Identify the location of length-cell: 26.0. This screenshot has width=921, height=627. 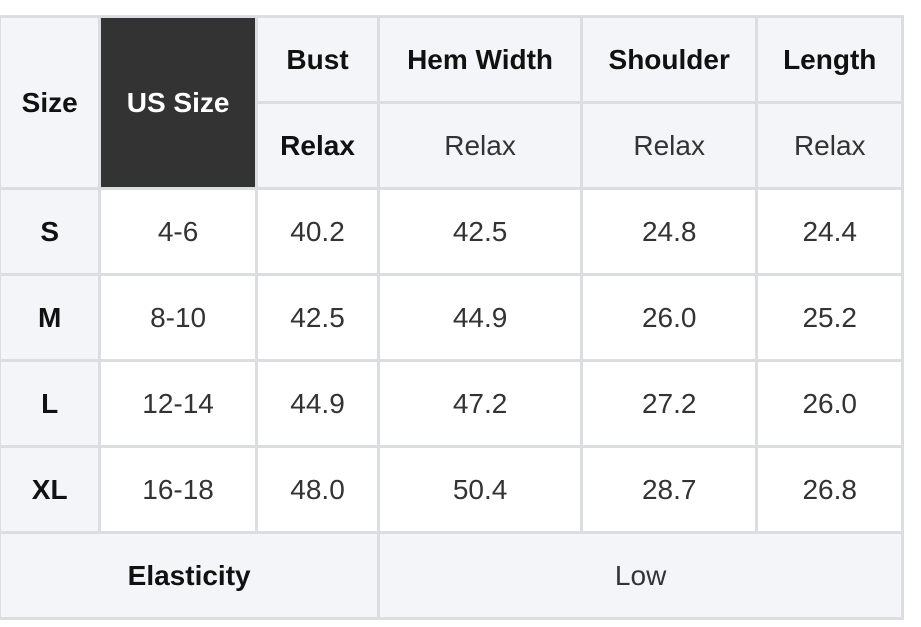
(829, 403).